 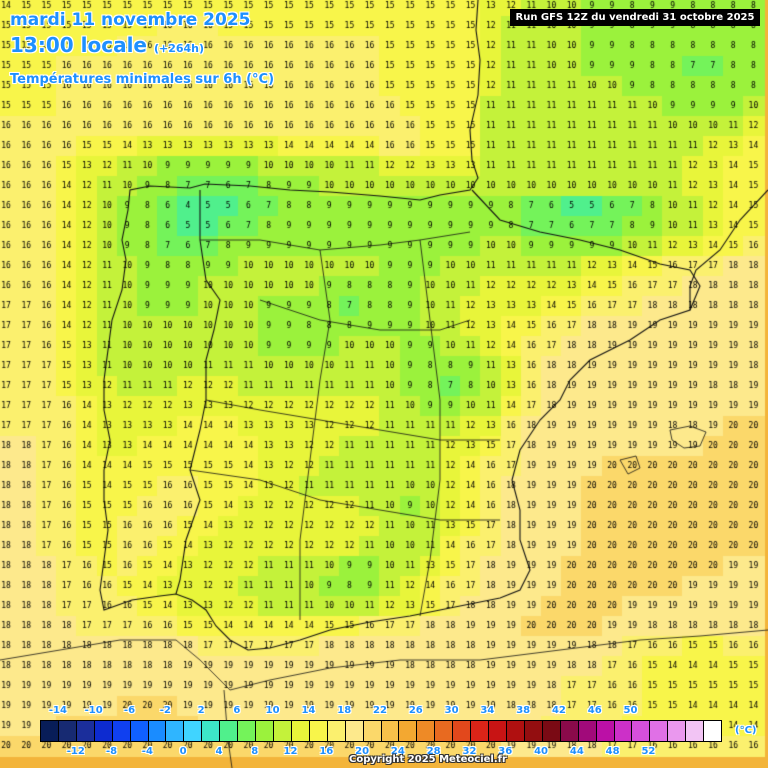 What do you see at coordinates (433, 751) in the screenshot?
I see `legend-label-bottom: 28` at bounding box center [433, 751].